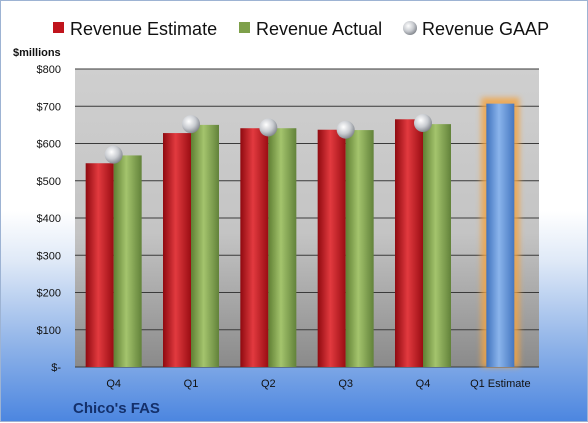 The height and width of the screenshot is (423, 588). What do you see at coordinates (49, 145) in the screenshot?
I see `y-tick-label: $600` at bounding box center [49, 145].